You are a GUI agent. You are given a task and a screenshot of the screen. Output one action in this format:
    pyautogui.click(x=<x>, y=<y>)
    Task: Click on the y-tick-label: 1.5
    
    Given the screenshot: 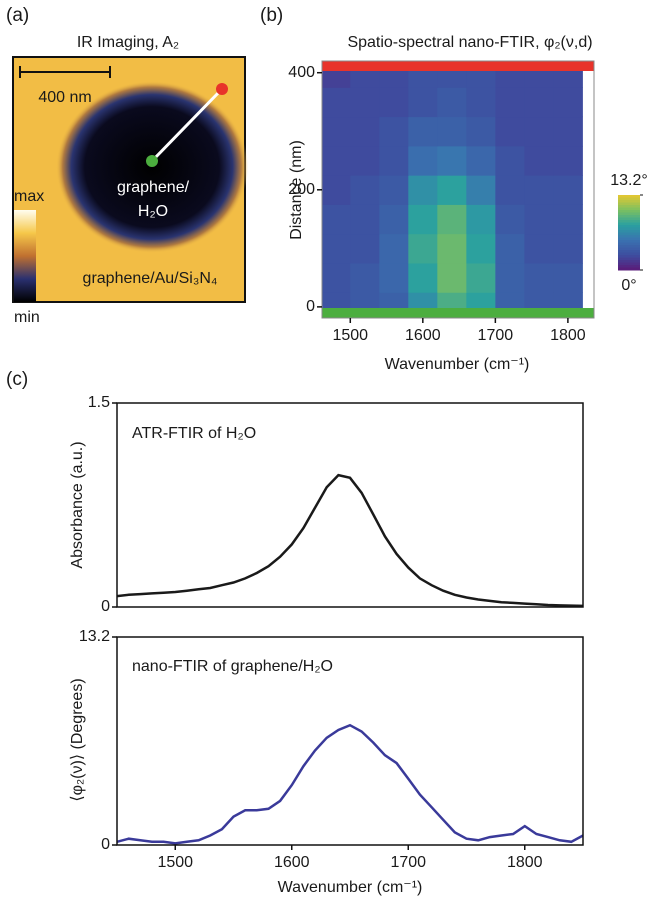 What is the action you would take?
    pyautogui.click(x=99, y=402)
    